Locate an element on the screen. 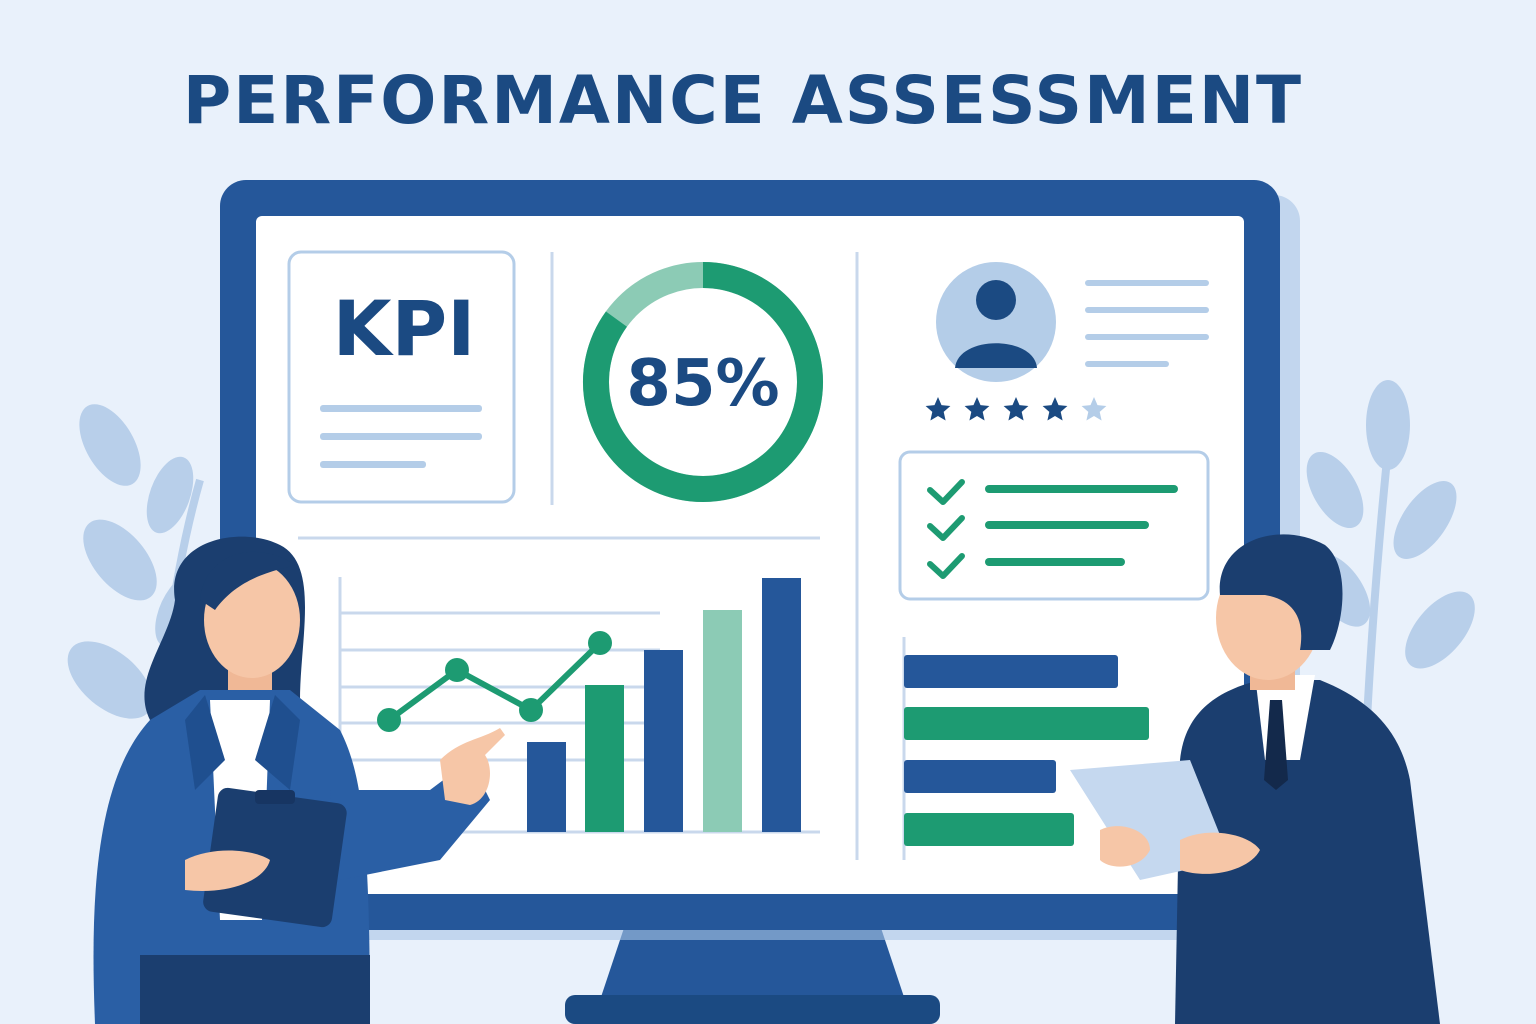  monitor-stand is located at coordinates (752, 974).